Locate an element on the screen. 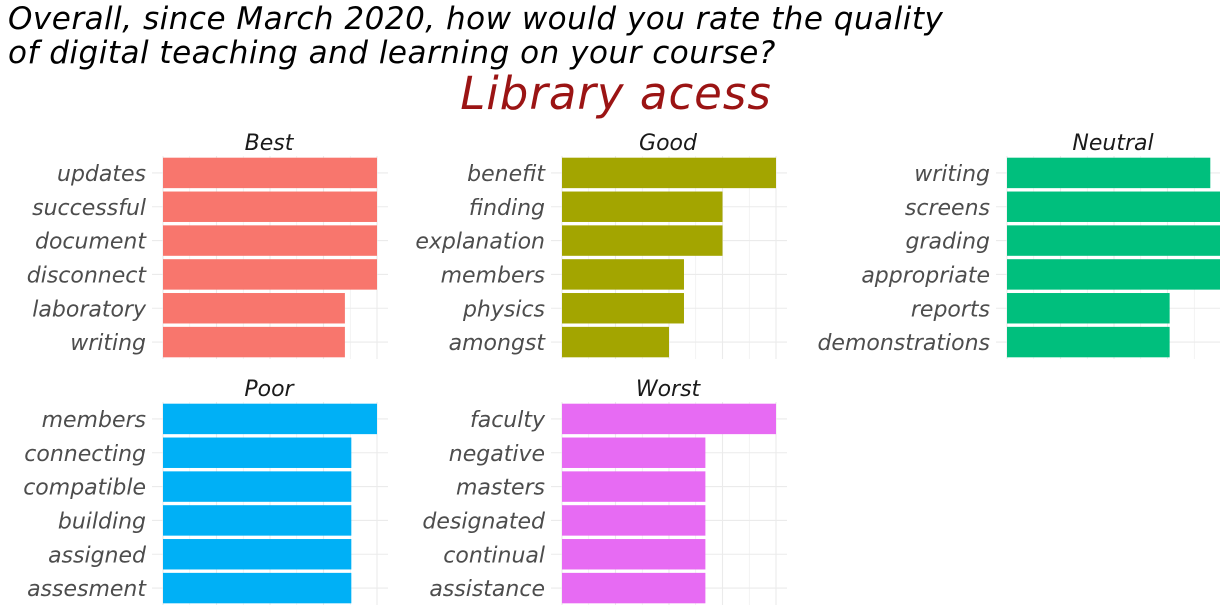  tick-label-worst-faculty: faculty is located at coordinates (508, 420).